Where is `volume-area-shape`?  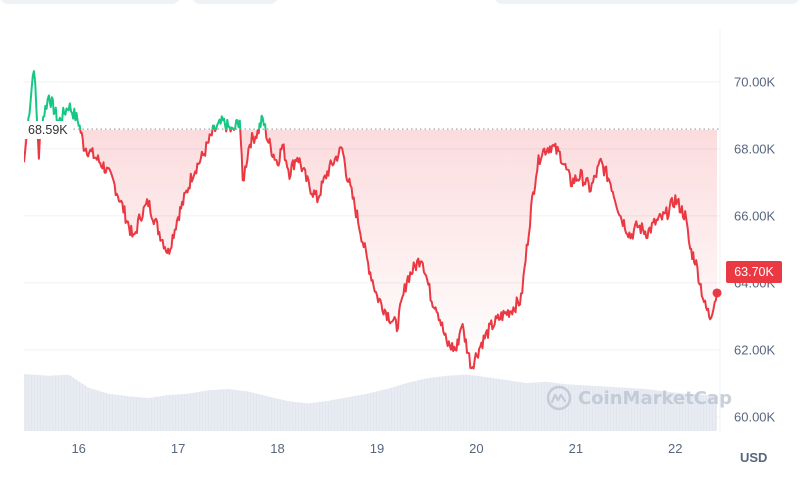
volume-area-shape is located at coordinates (370, 402).